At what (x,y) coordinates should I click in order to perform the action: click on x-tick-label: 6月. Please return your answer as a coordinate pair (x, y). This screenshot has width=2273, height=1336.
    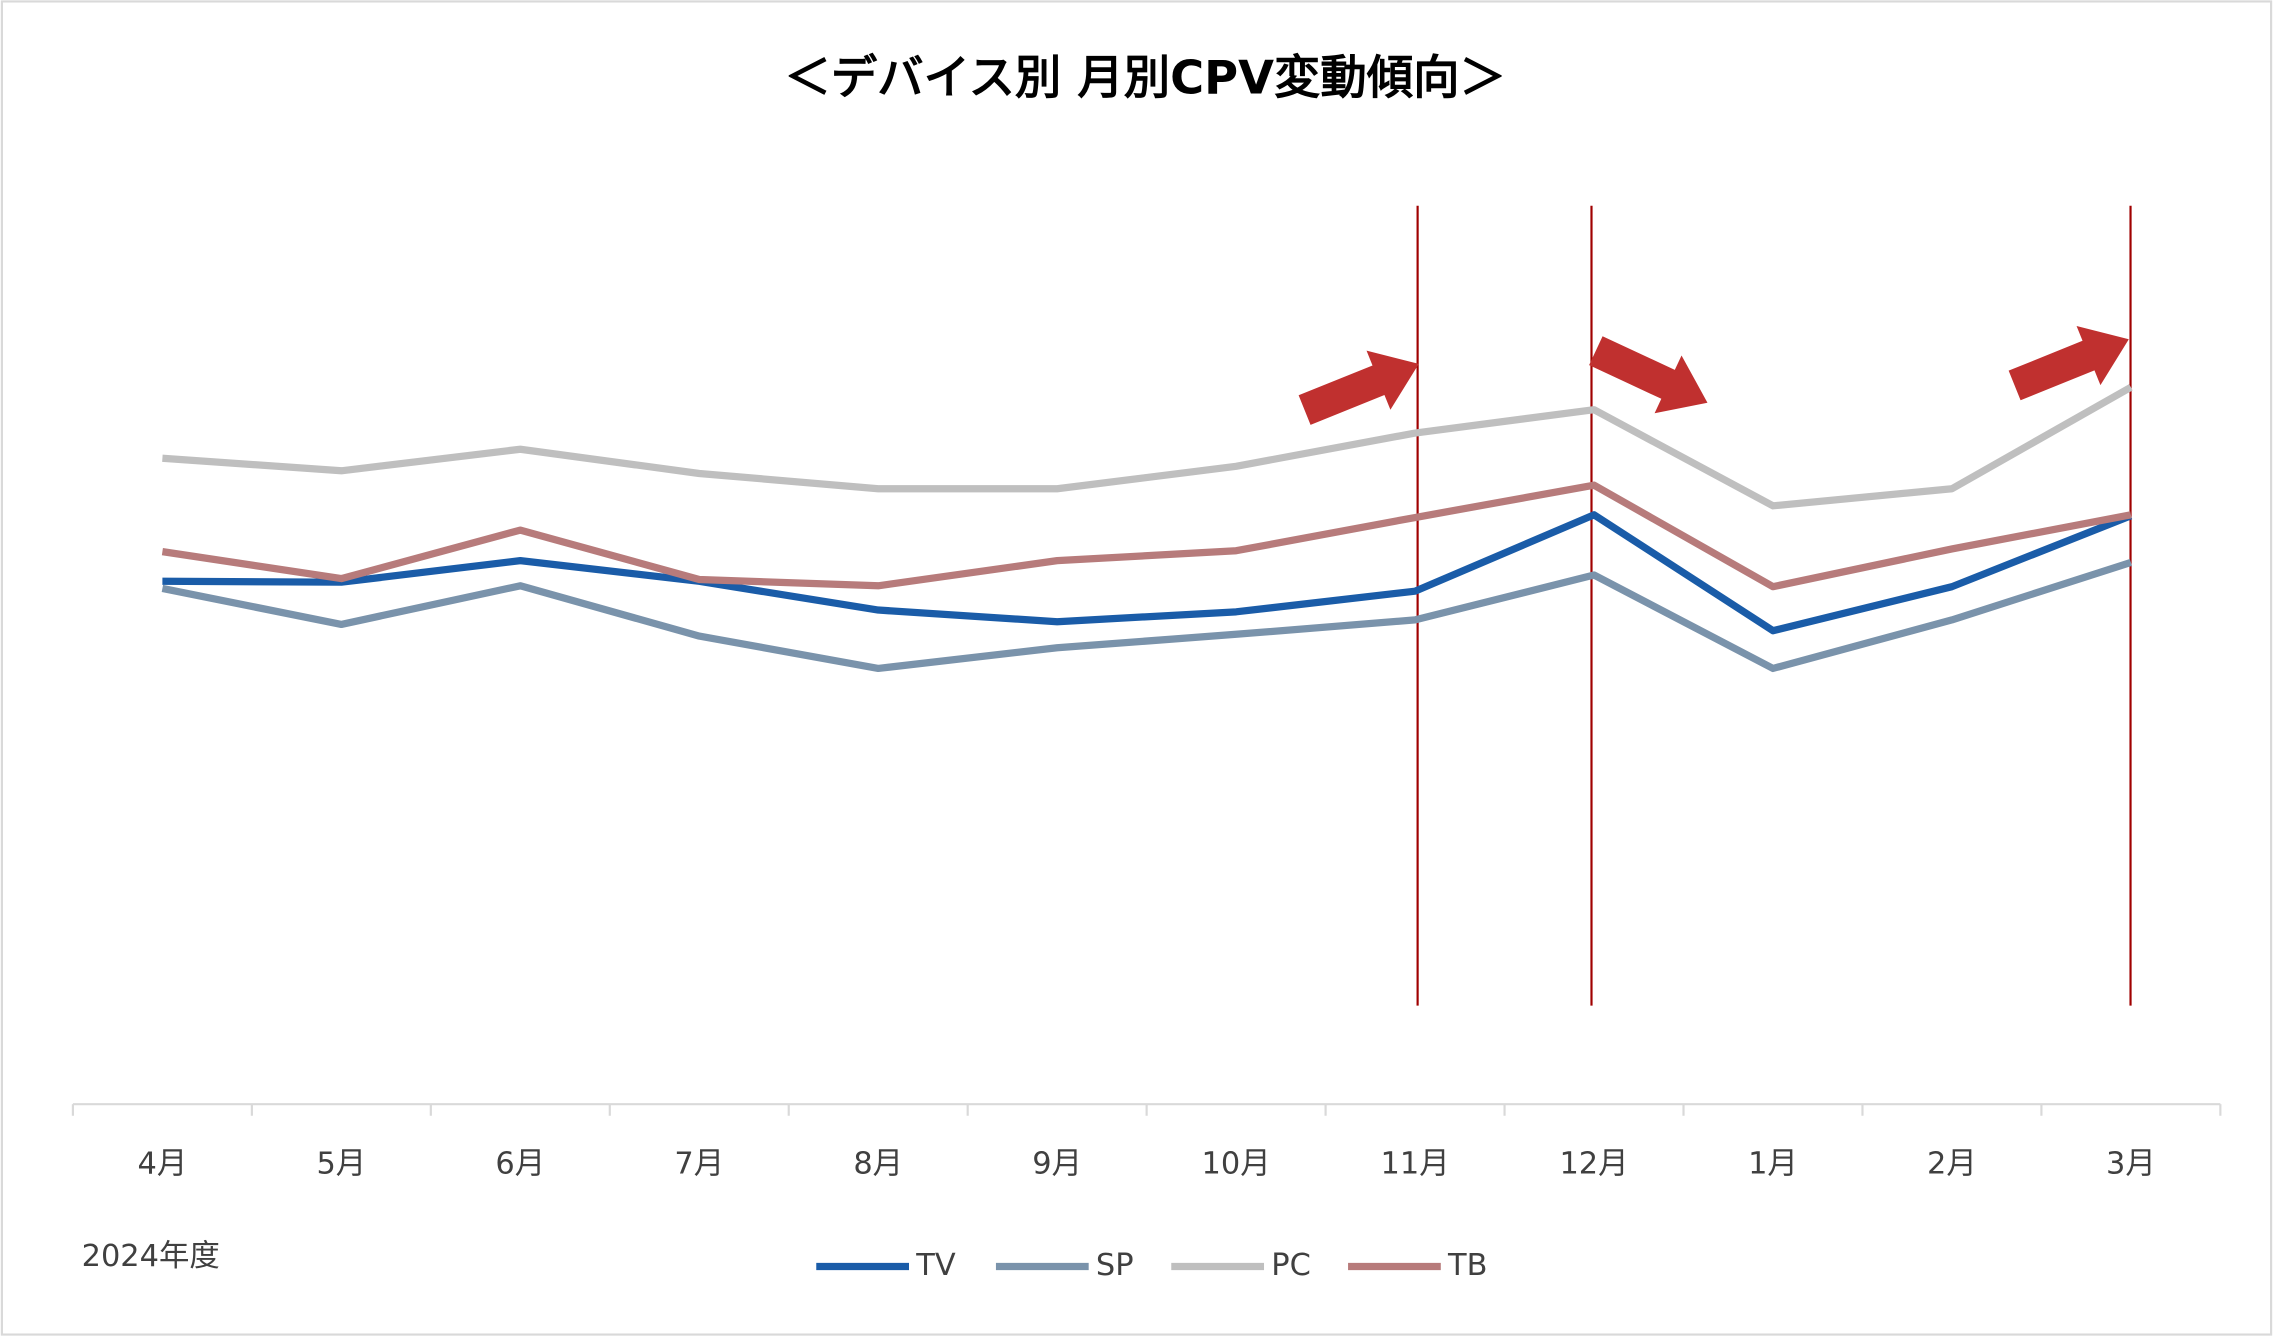
    Looking at the image, I should click on (520, 1164).